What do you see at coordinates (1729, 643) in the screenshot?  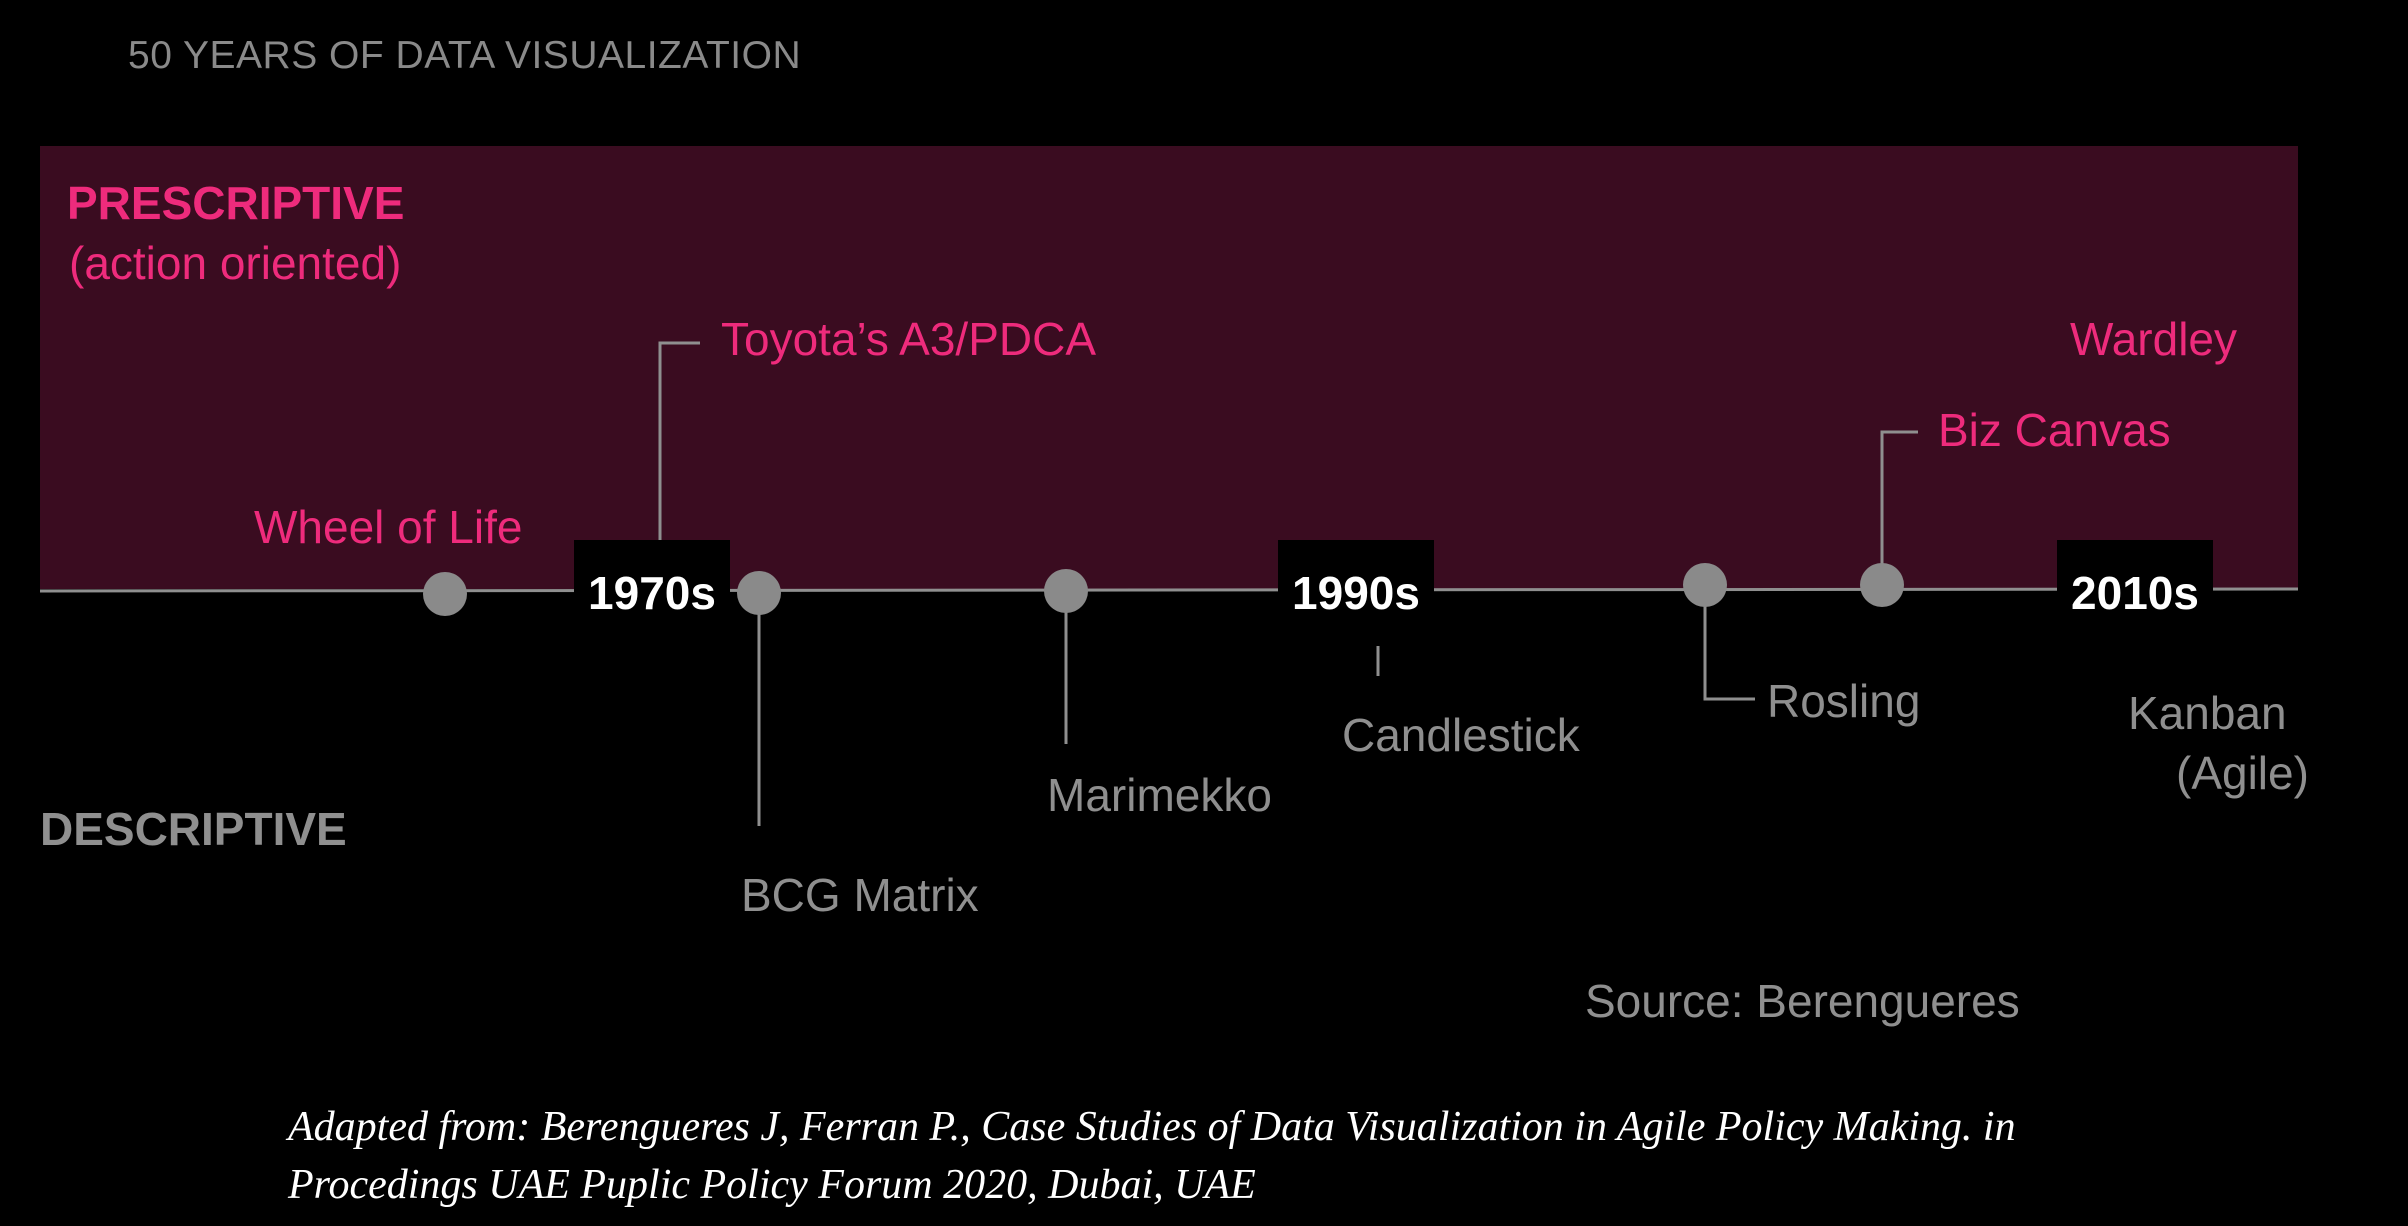 I see `rosling-connector` at bounding box center [1729, 643].